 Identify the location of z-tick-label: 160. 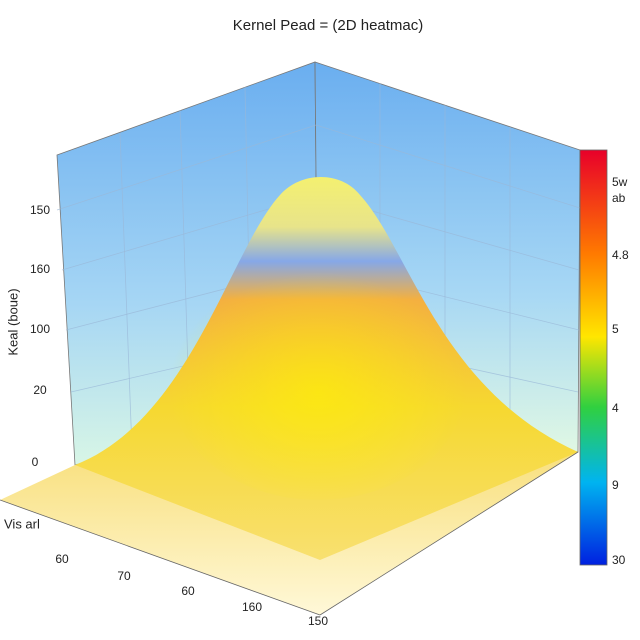
(40, 269).